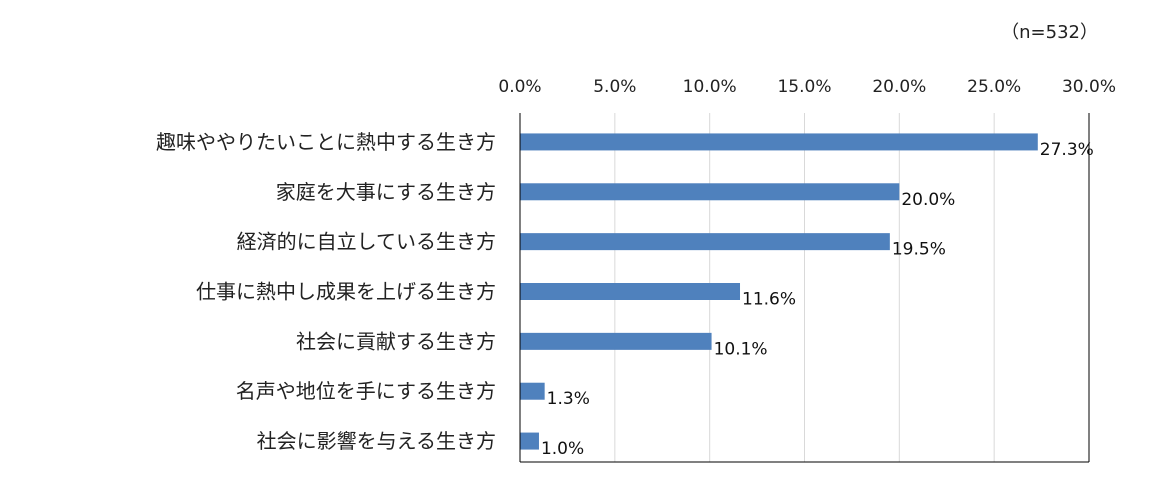 Image resolution: width=1166 pixels, height=494 pixels. I want to click on category-label: 仕事に熱中し成果を上げる生き方, so click(346, 292).